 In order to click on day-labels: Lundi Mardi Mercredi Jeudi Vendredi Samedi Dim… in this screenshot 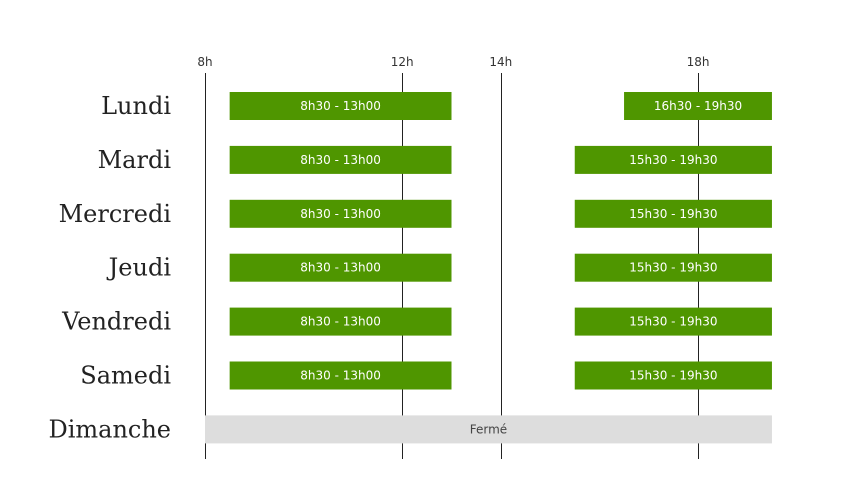, I will do `click(109, 267)`.